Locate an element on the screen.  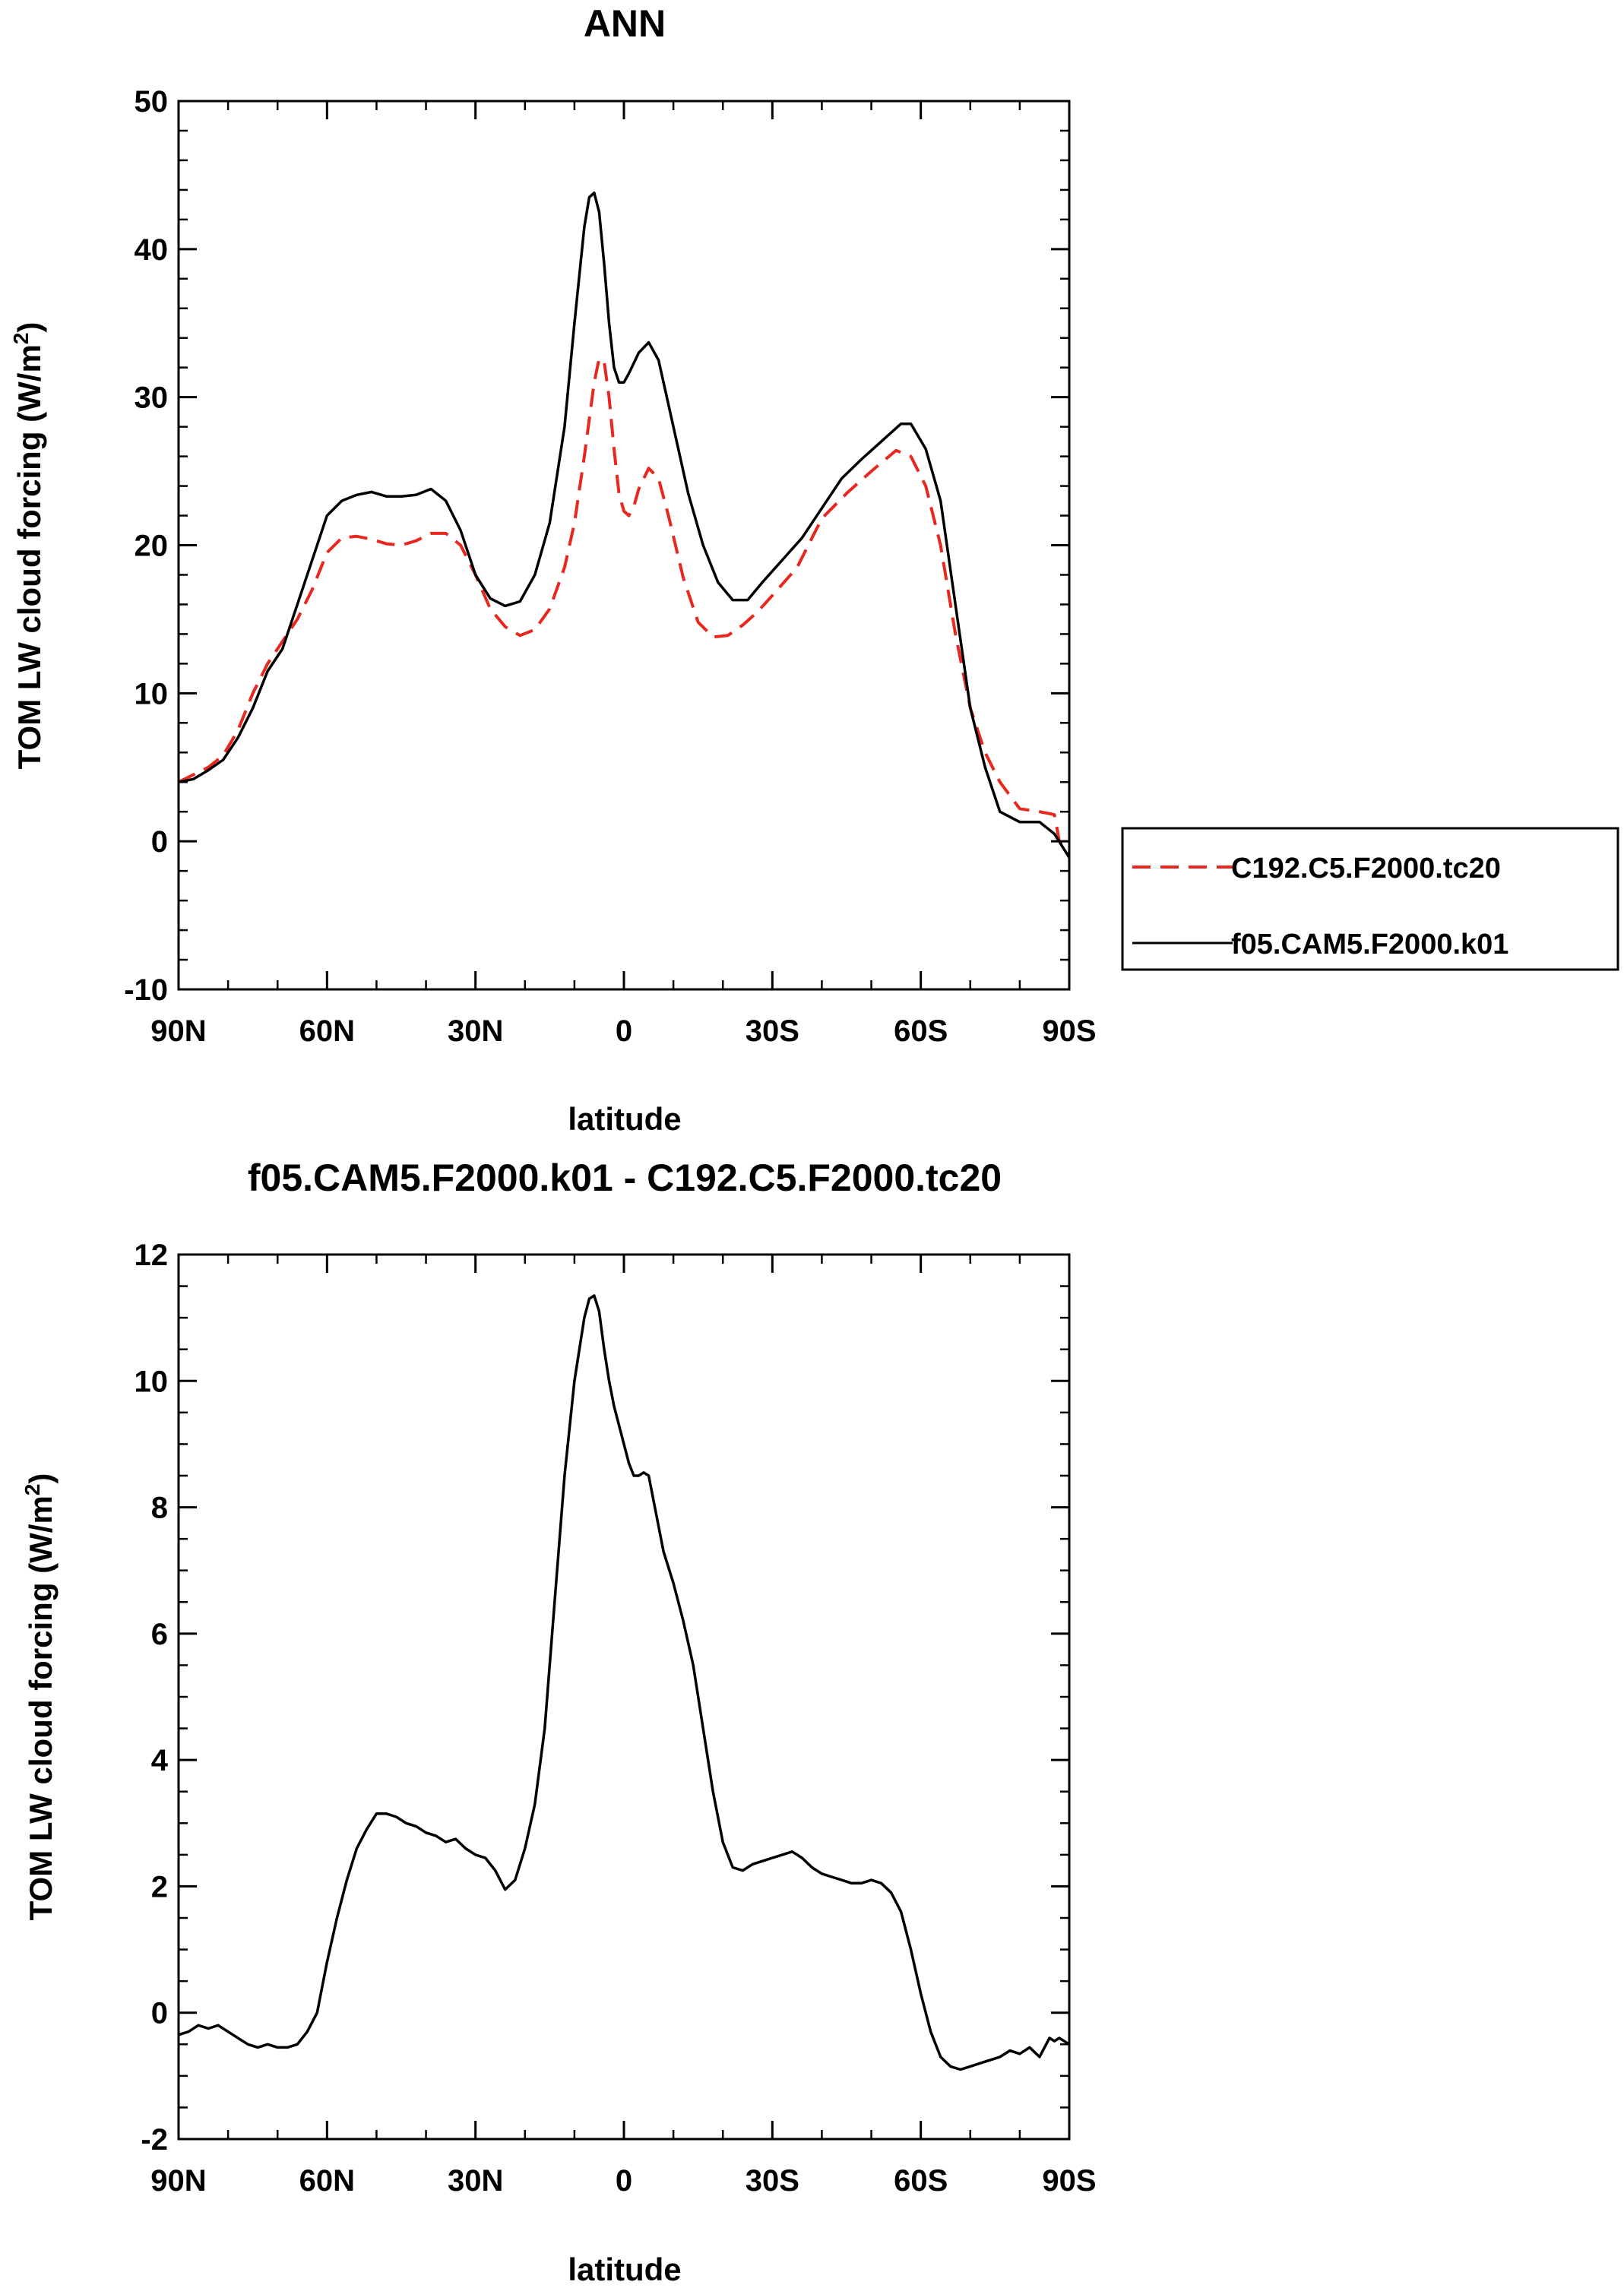
top-chart-y-tick-label: 30 is located at coordinates (152, 398).